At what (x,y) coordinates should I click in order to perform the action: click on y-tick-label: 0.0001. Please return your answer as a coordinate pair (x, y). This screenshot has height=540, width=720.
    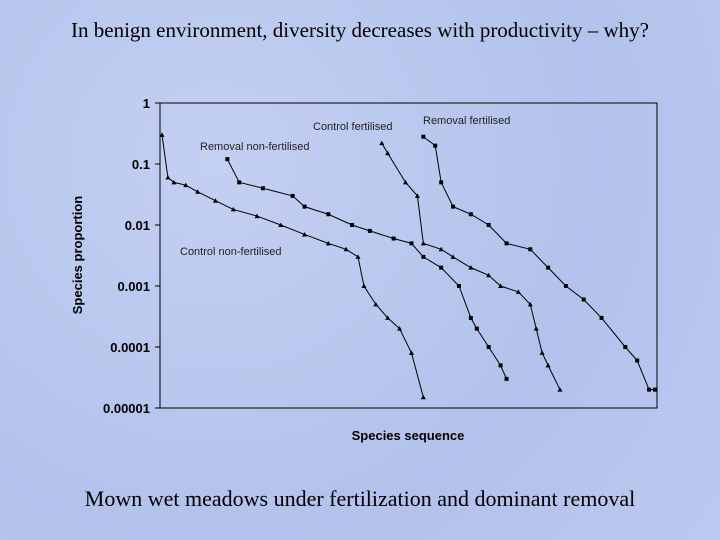
    Looking at the image, I should click on (130, 347).